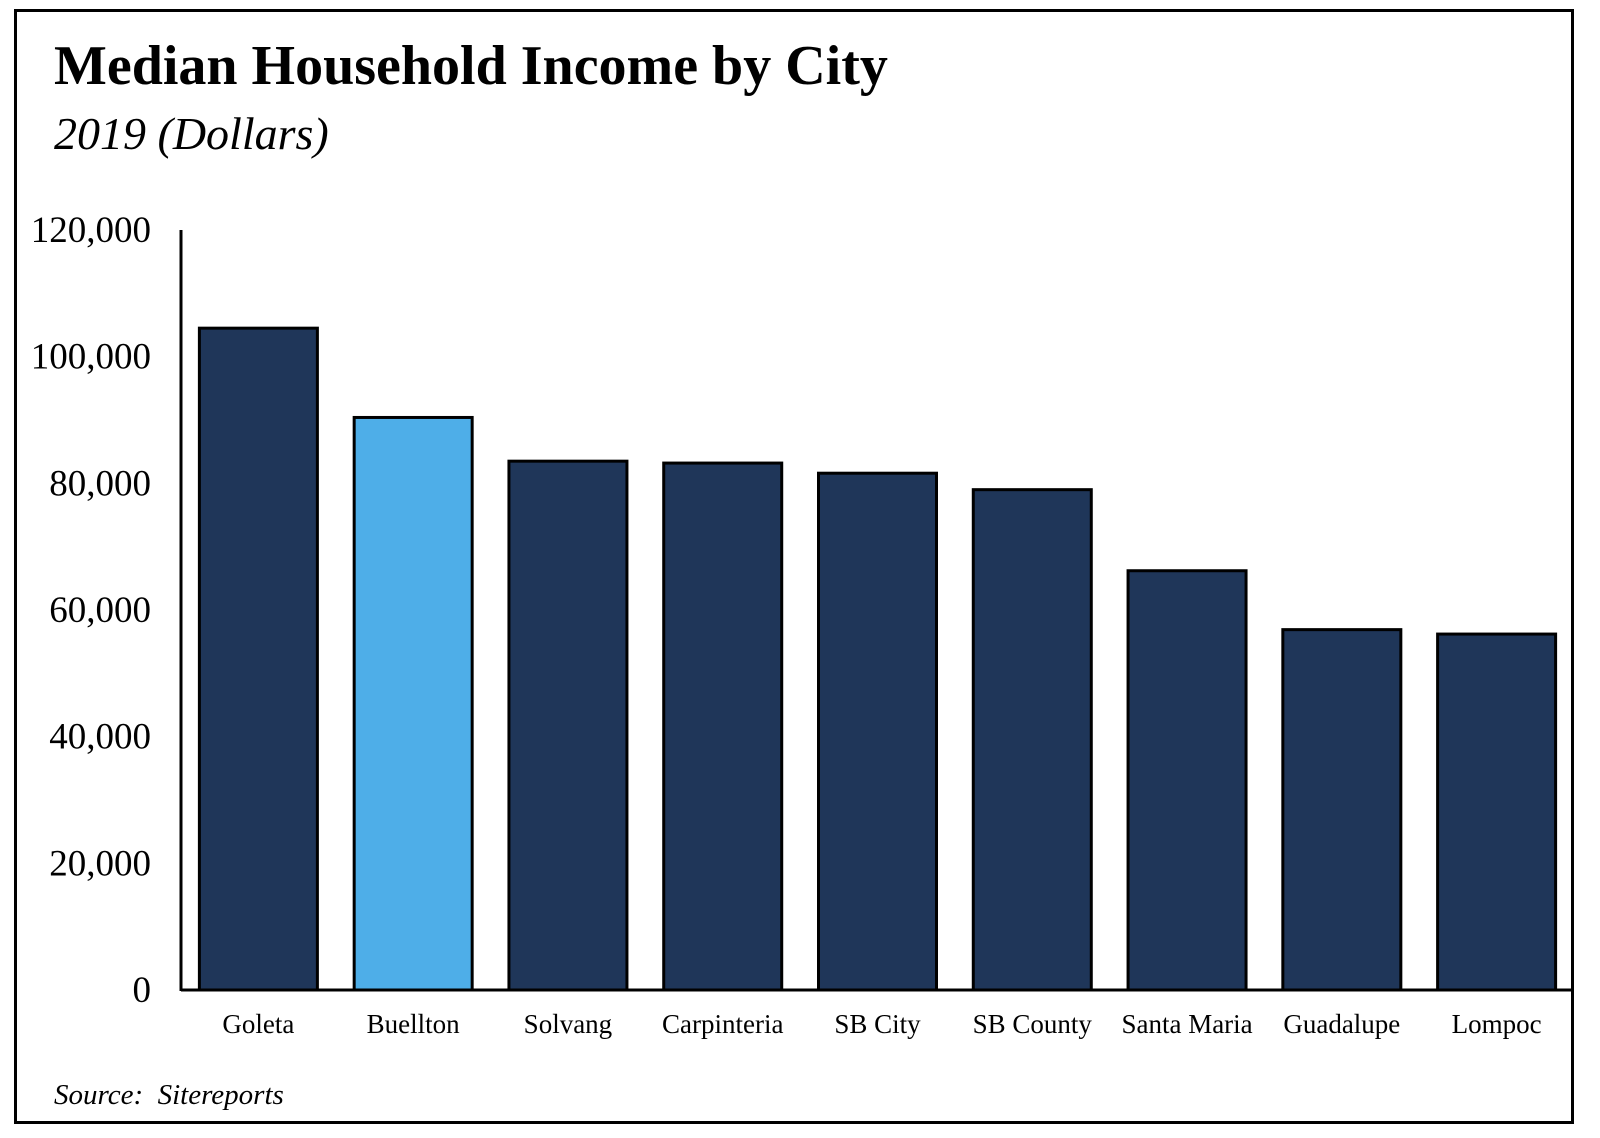  What do you see at coordinates (1187, 780) in the screenshot?
I see `bar-santa-maria` at bounding box center [1187, 780].